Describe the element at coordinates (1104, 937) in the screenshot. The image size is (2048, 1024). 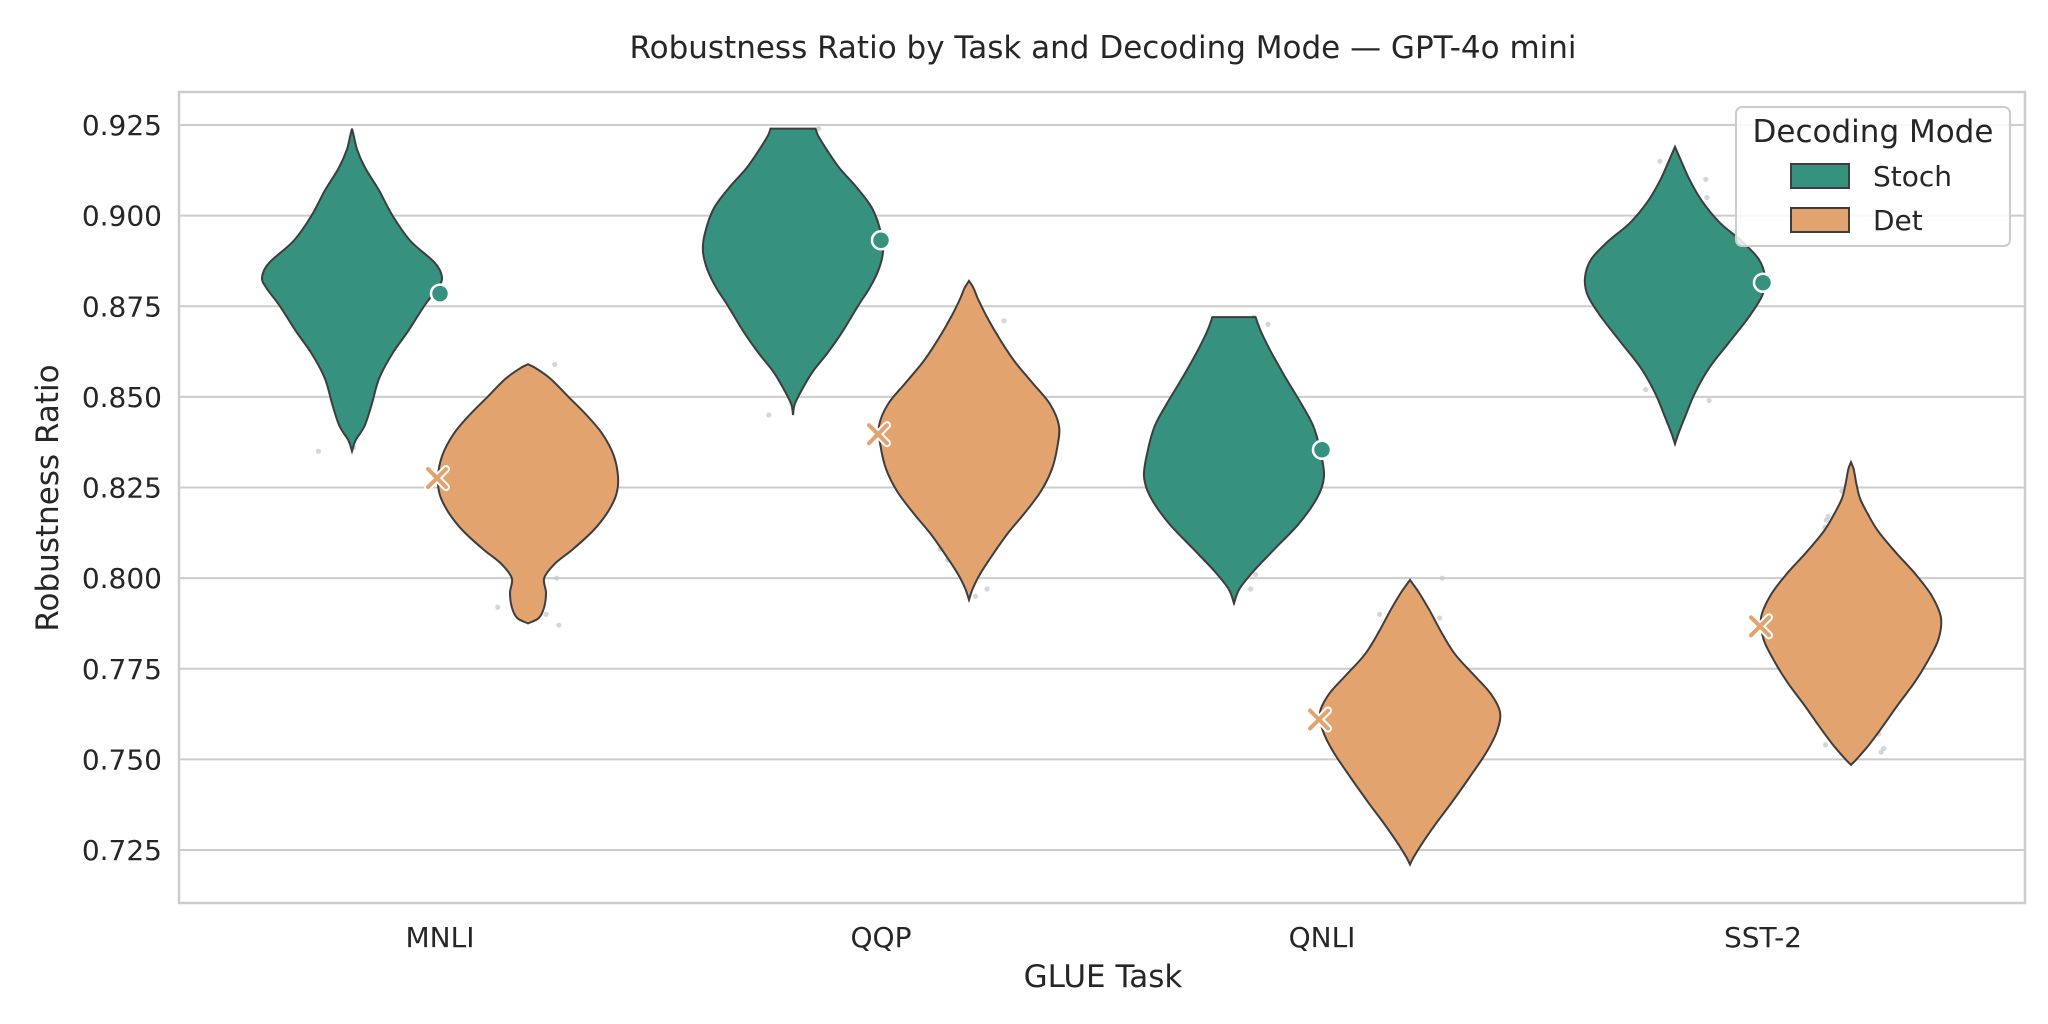
I see `x-tick-labels: MNLI QQP QNLI SST-2` at that location.